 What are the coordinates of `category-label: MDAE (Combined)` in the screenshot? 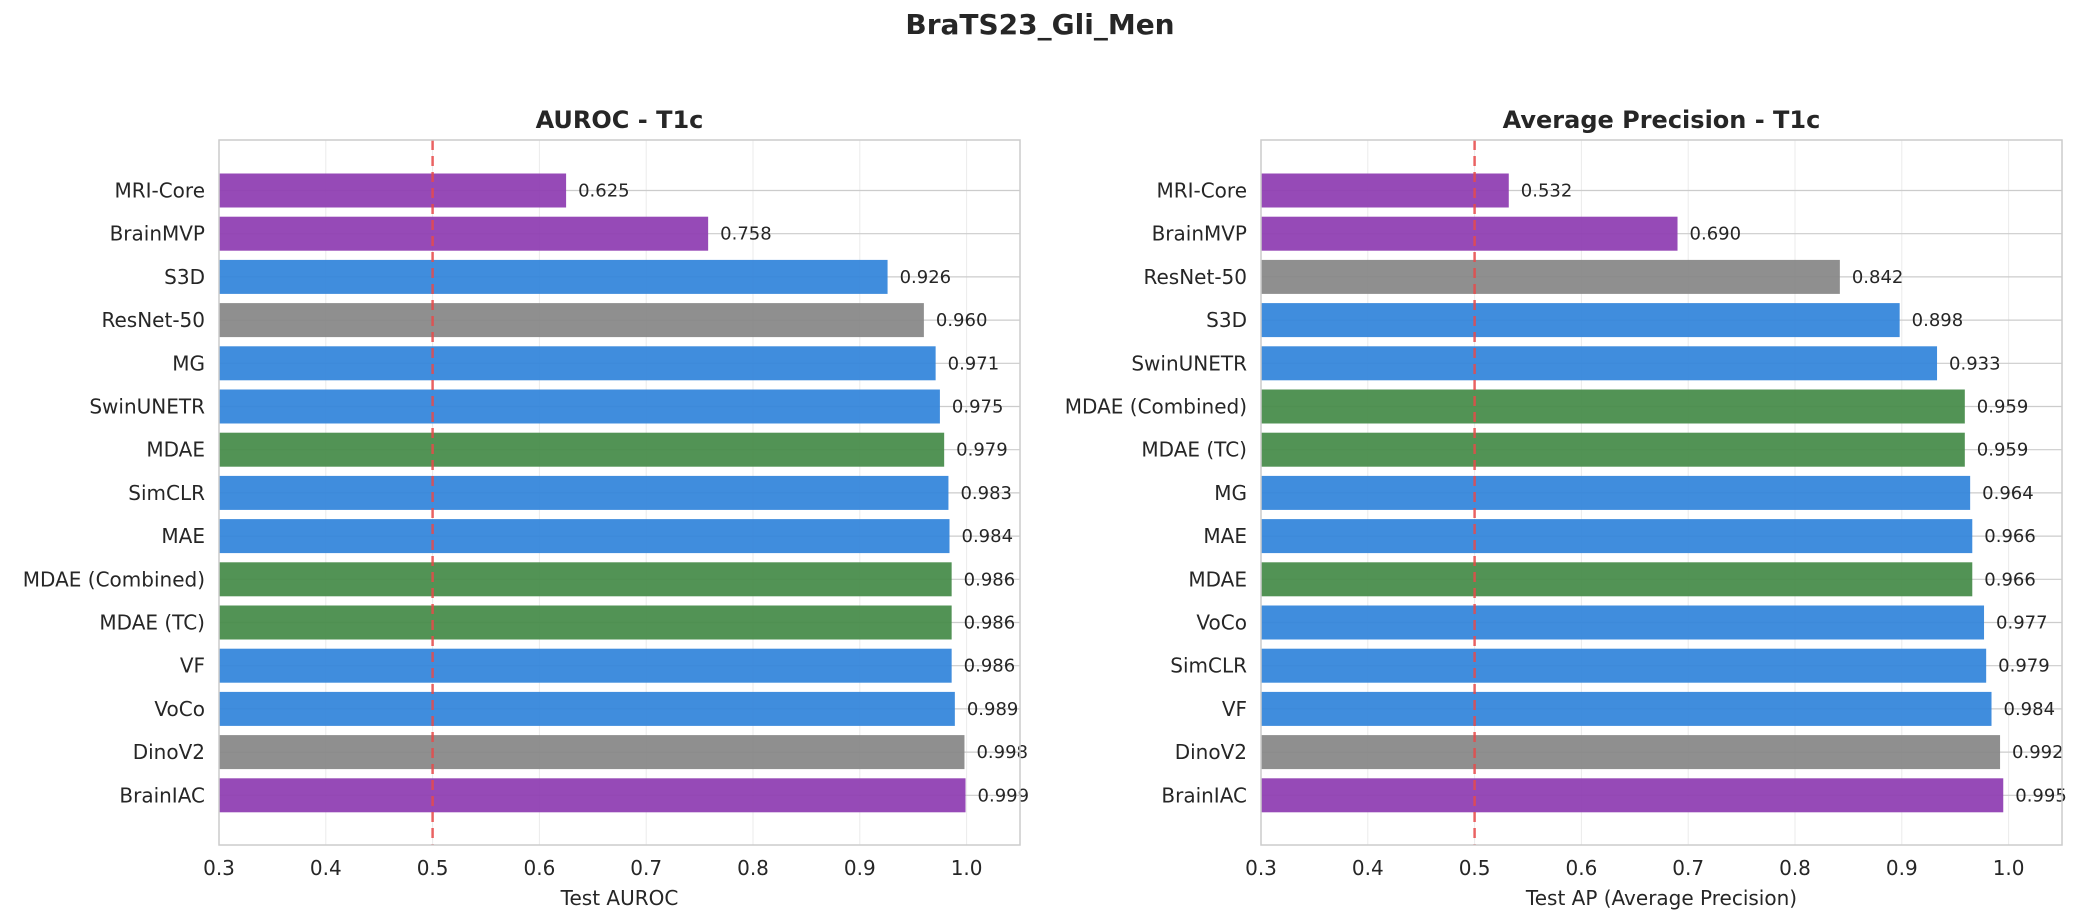 It's located at (1156, 407).